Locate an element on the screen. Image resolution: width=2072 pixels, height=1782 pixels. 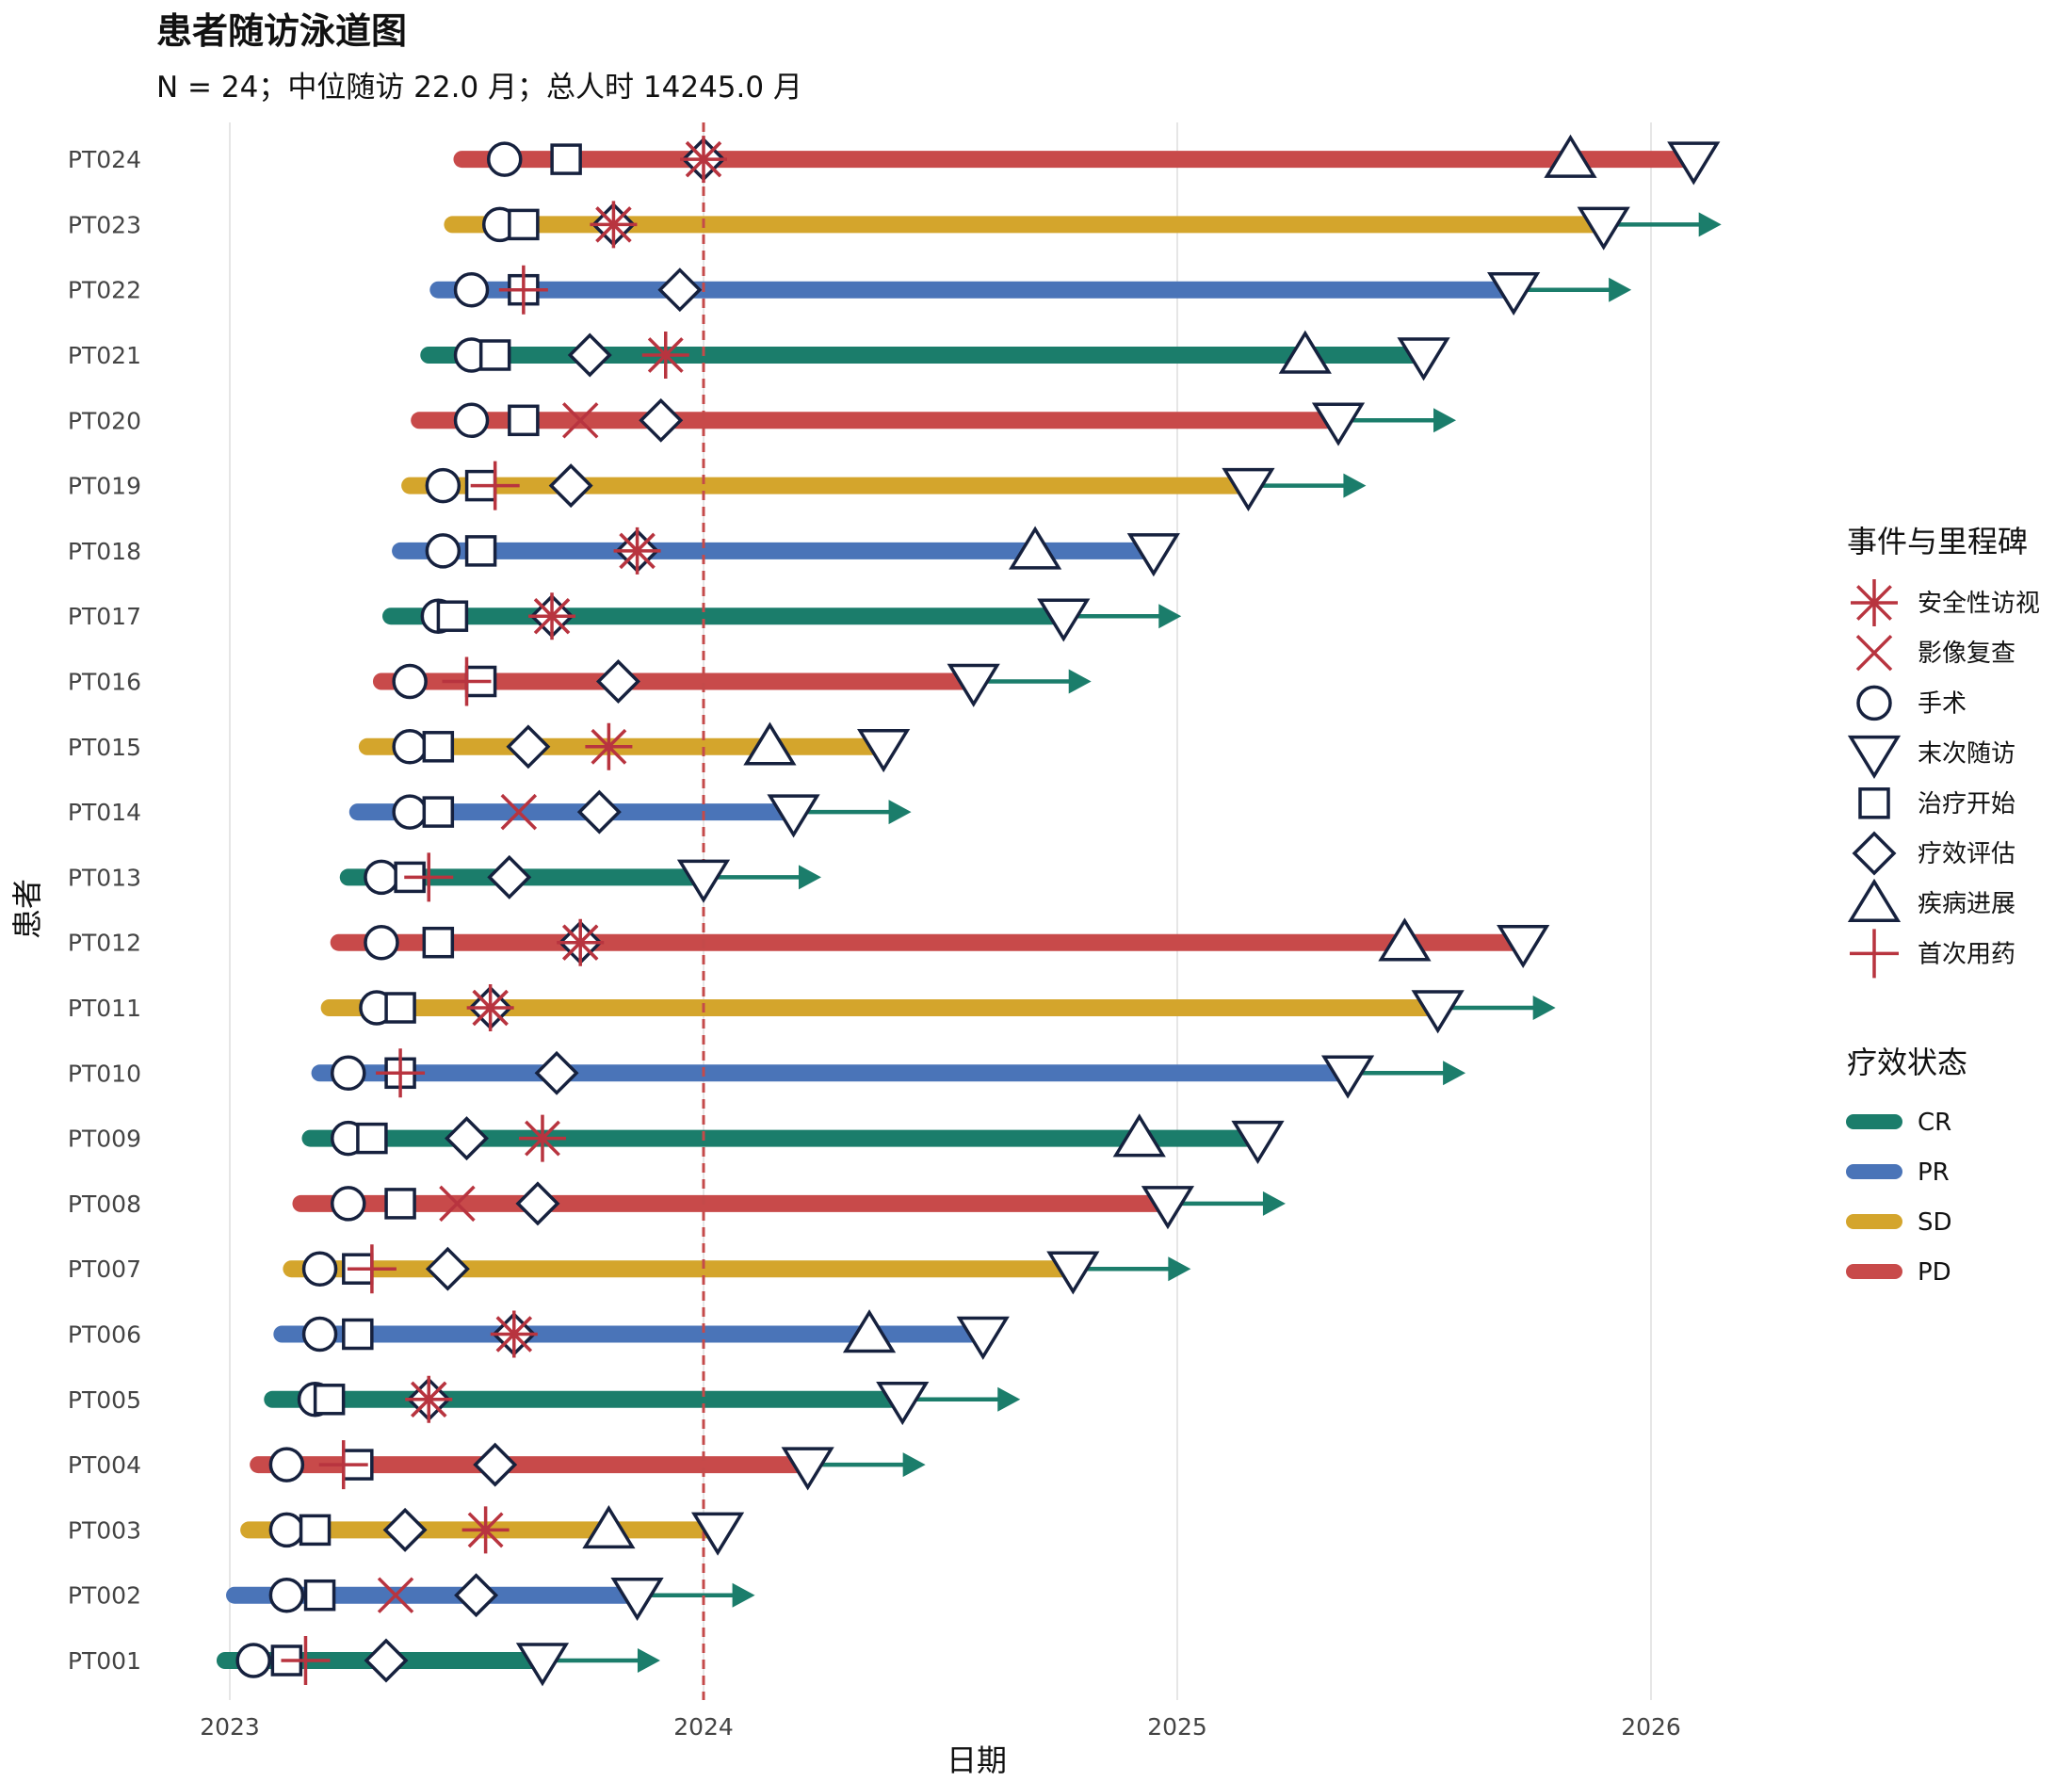
ongoing-arrowhead-PT019 is located at coordinates (1355, 486).